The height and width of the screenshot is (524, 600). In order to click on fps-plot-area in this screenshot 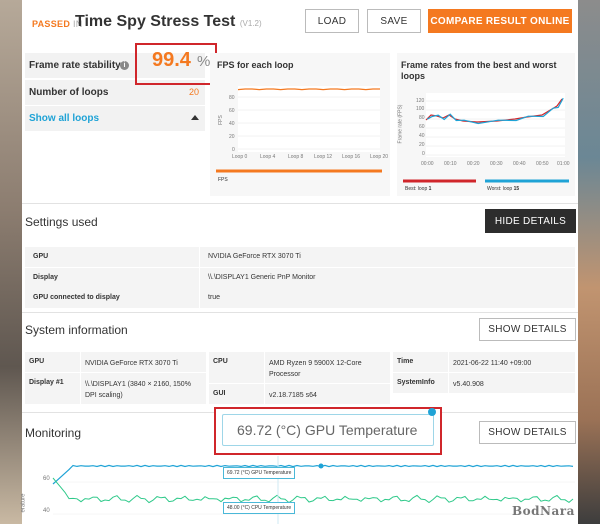, I will do `click(309, 119)`.